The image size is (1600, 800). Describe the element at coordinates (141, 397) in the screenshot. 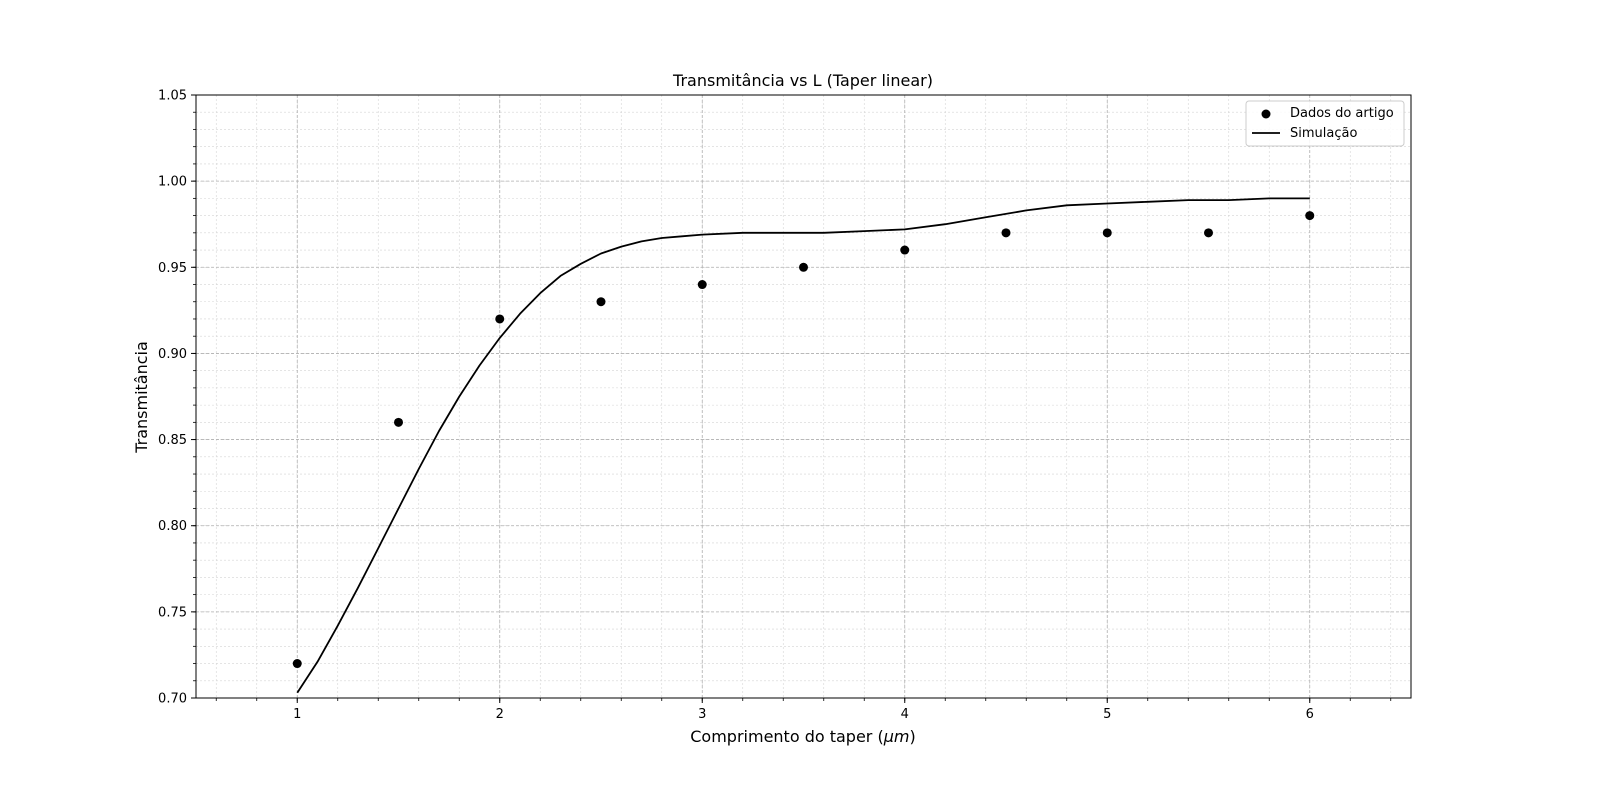

I see `y-axis-label: Transmitância` at that location.